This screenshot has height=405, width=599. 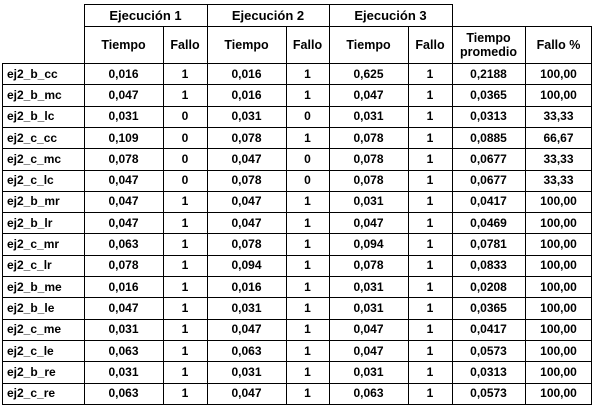 What do you see at coordinates (34, 329) in the screenshot?
I see `row-name-cell: ej2_c_me` at bounding box center [34, 329].